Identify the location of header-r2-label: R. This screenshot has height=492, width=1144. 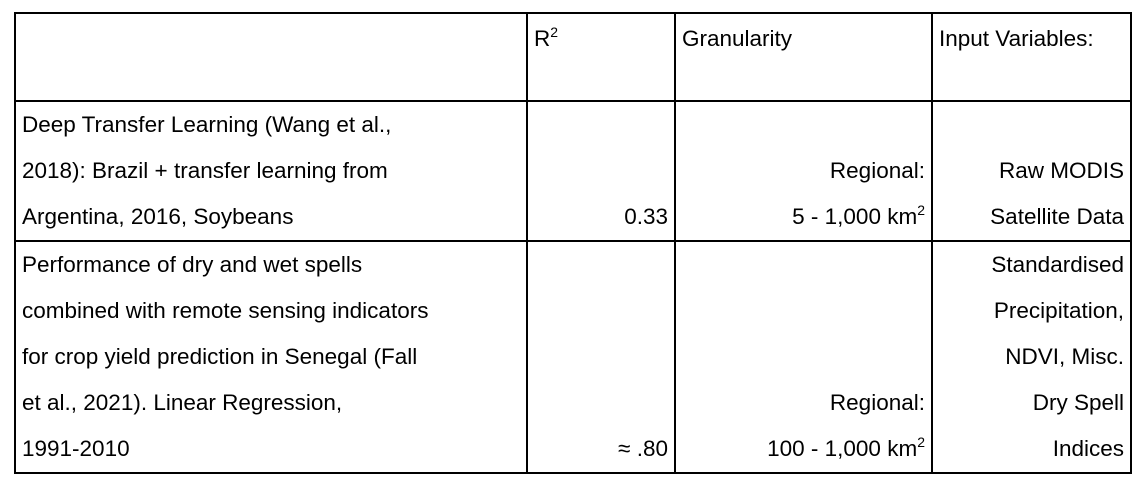
(542, 38).